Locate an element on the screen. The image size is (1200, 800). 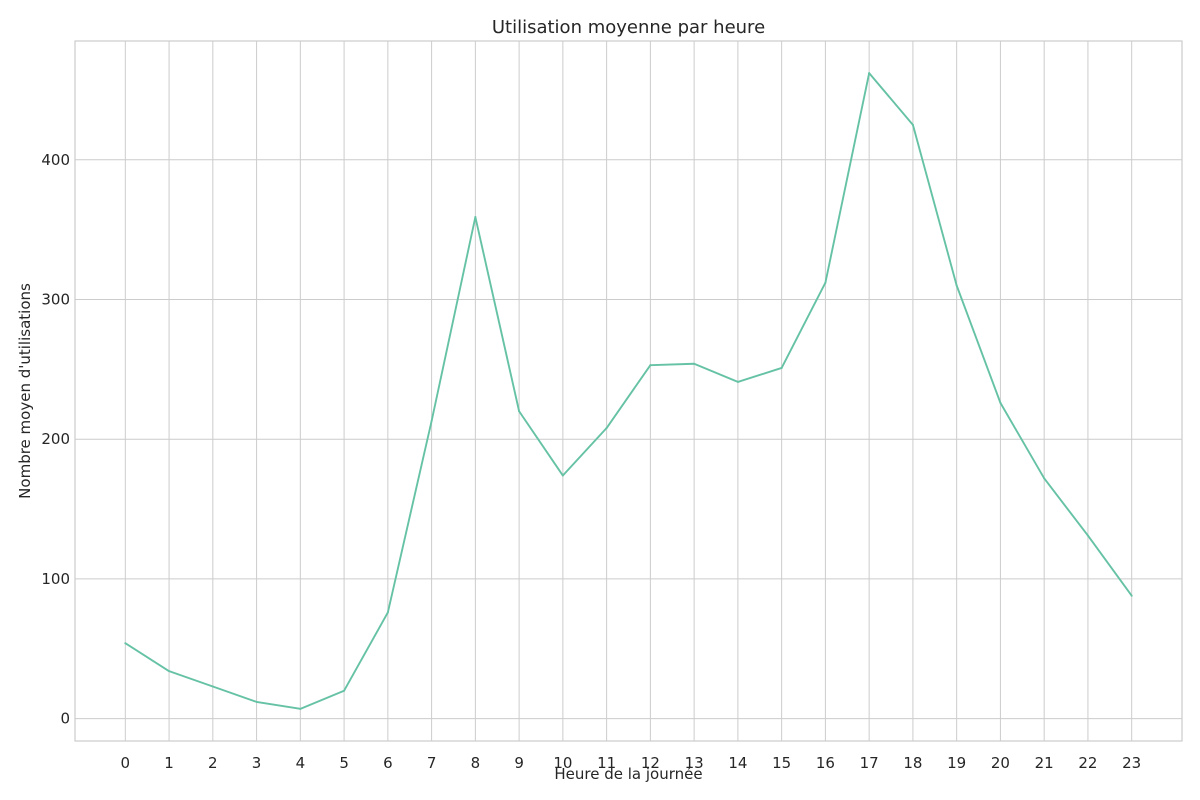
x-tick-label: 8 is located at coordinates (476, 763).